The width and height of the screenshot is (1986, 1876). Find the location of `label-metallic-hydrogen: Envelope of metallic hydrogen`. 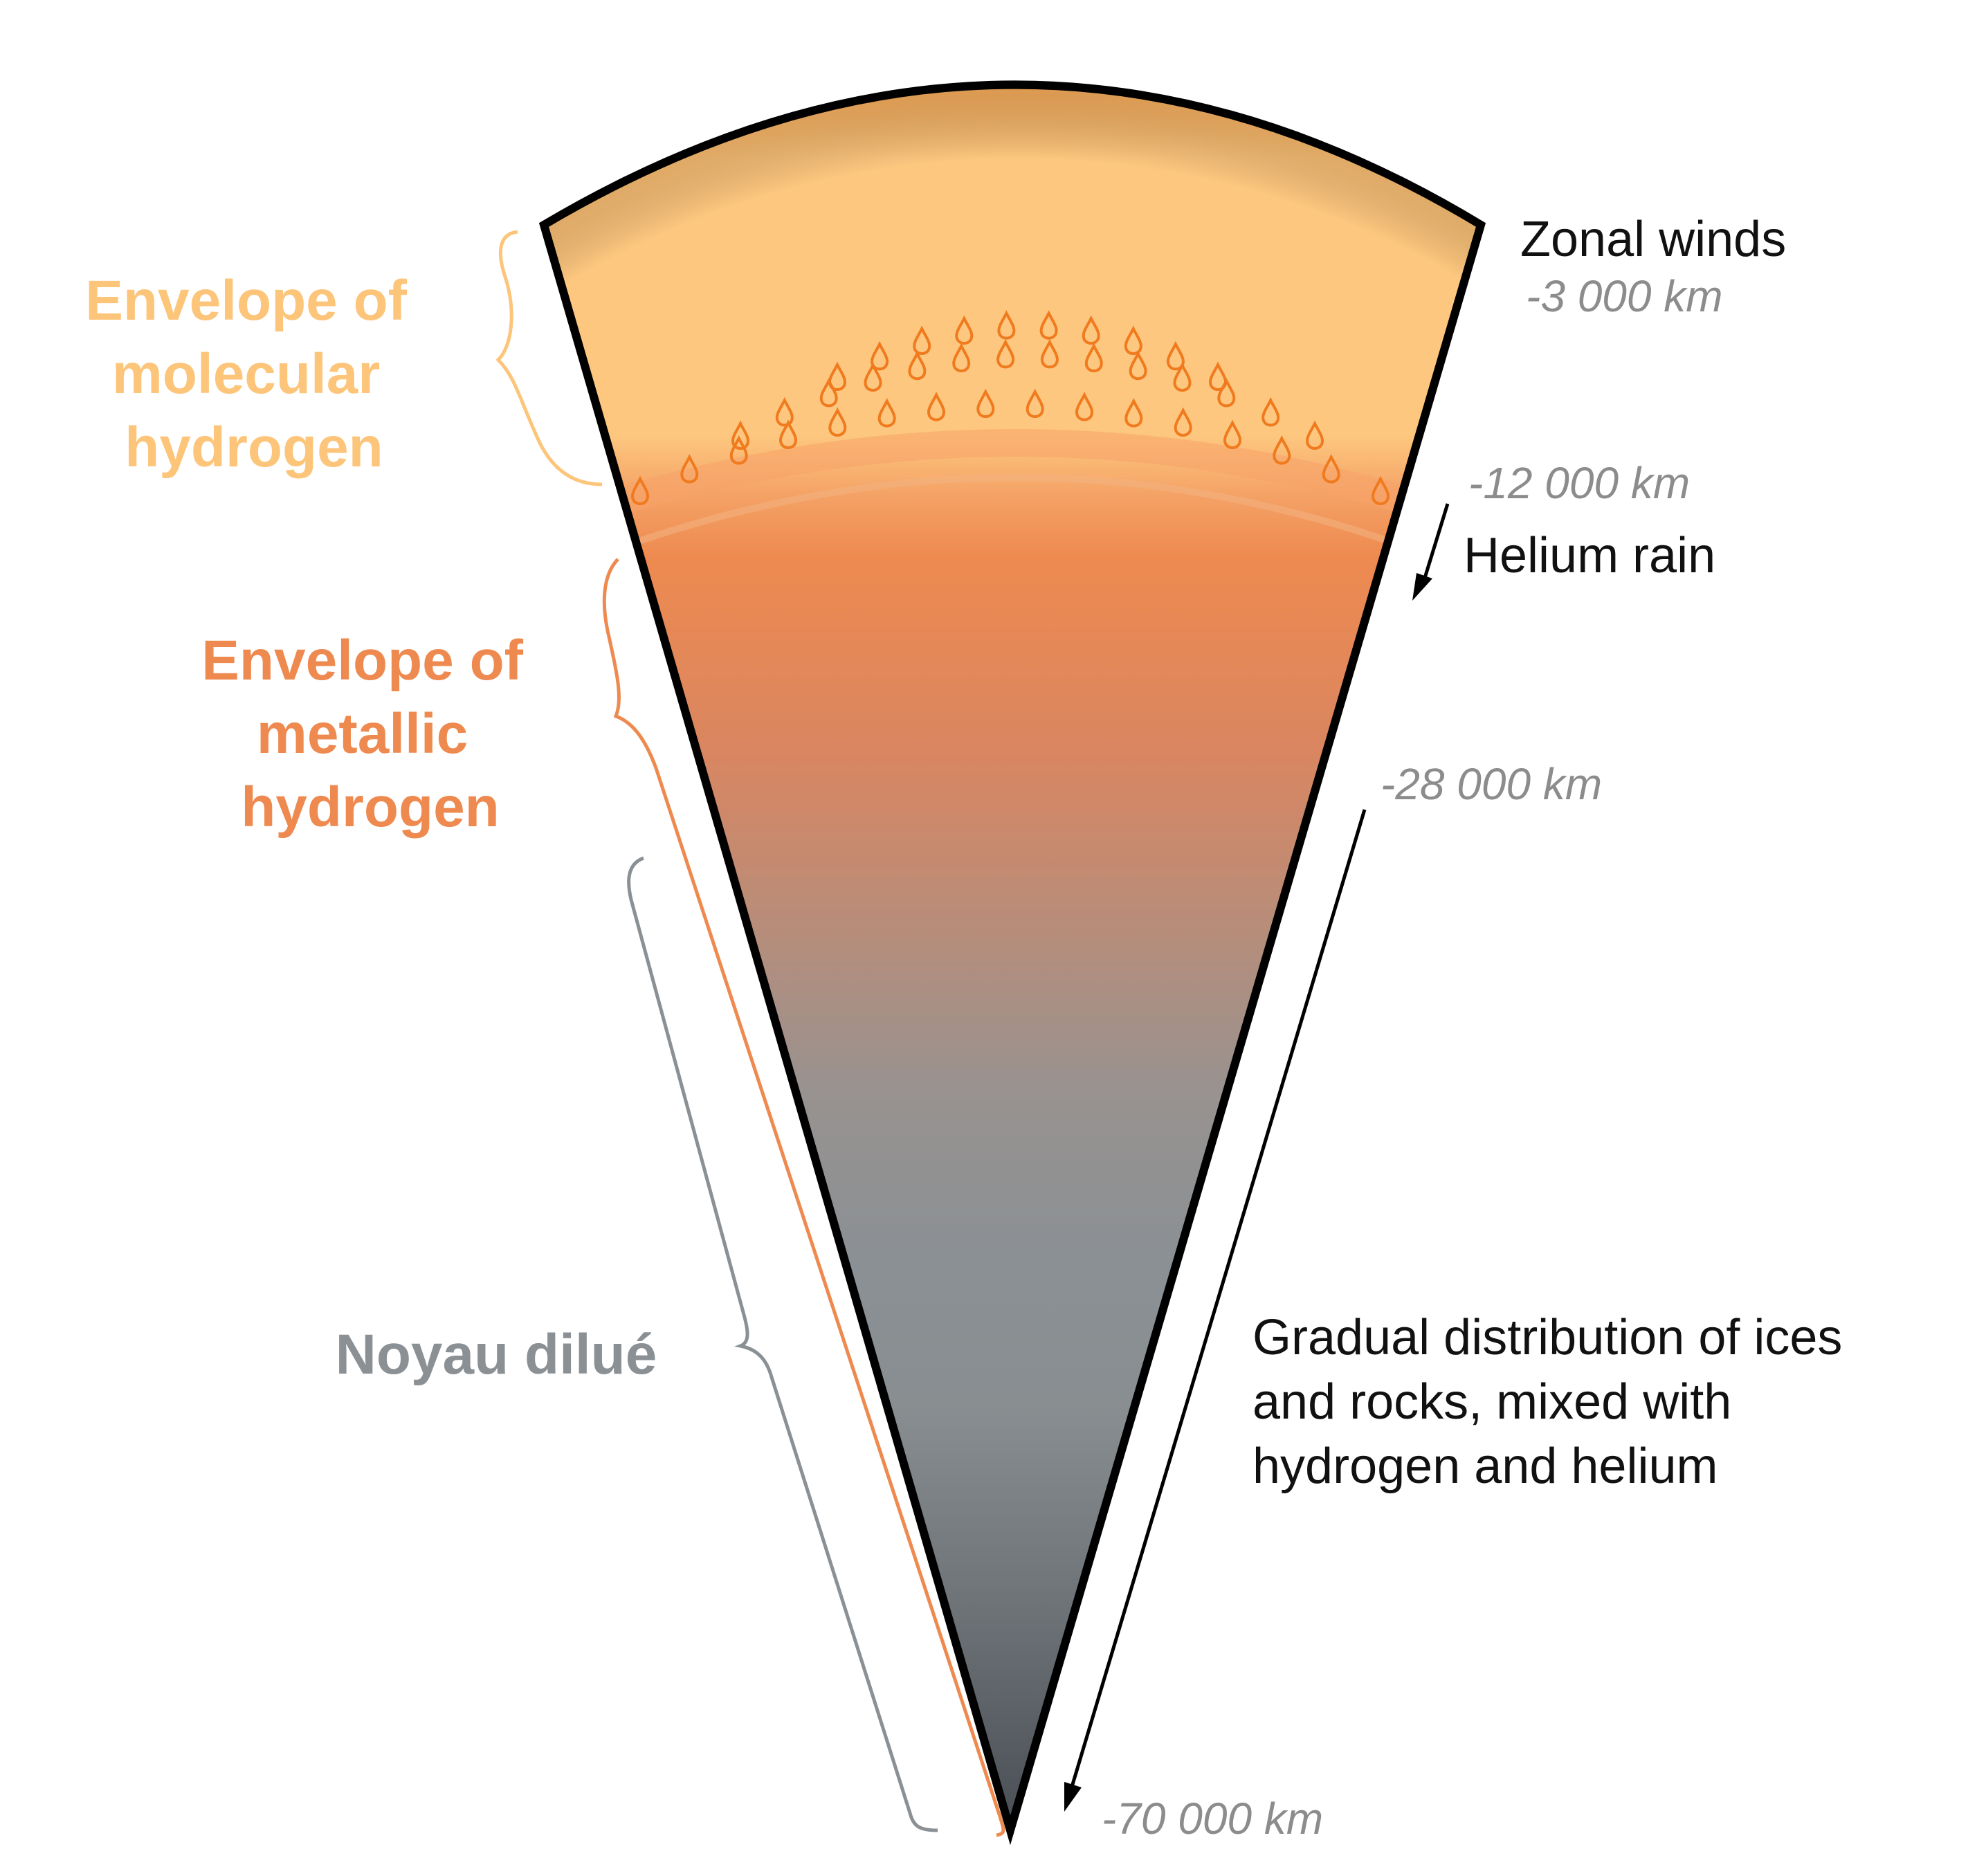

label-metallic-hydrogen: Envelope of metallic hydrogen is located at coordinates (370, 734).